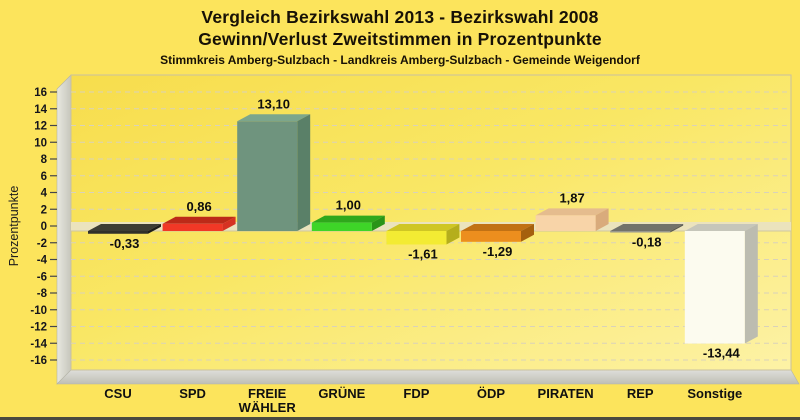  I want to click on y-tick-label-8: 8, so click(44, 160).